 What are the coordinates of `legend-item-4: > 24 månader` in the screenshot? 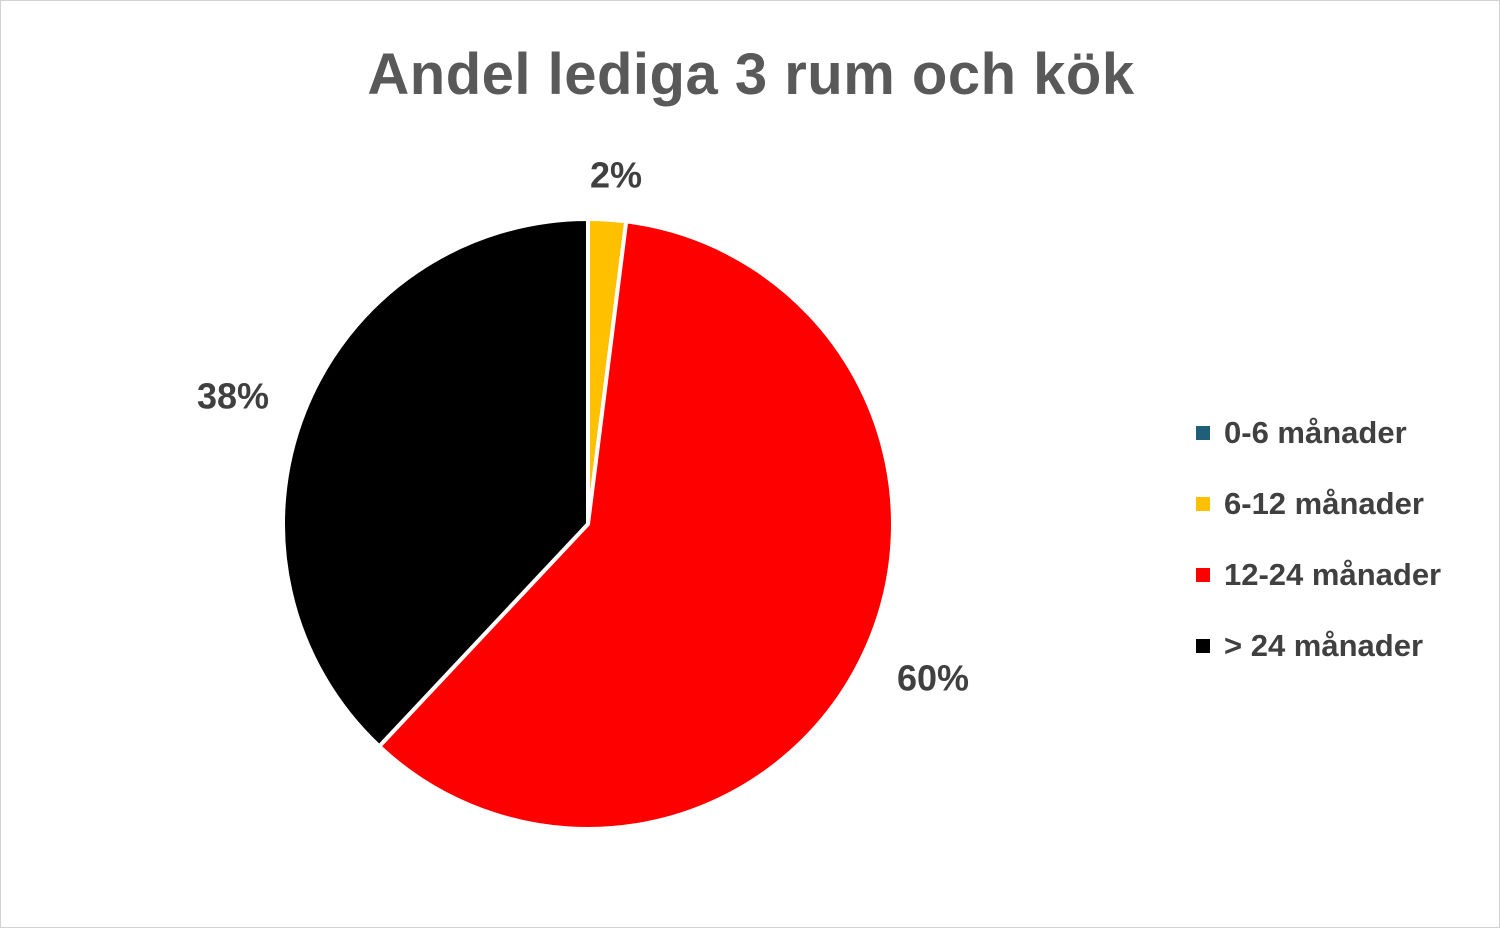 It's located at (1318, 645).